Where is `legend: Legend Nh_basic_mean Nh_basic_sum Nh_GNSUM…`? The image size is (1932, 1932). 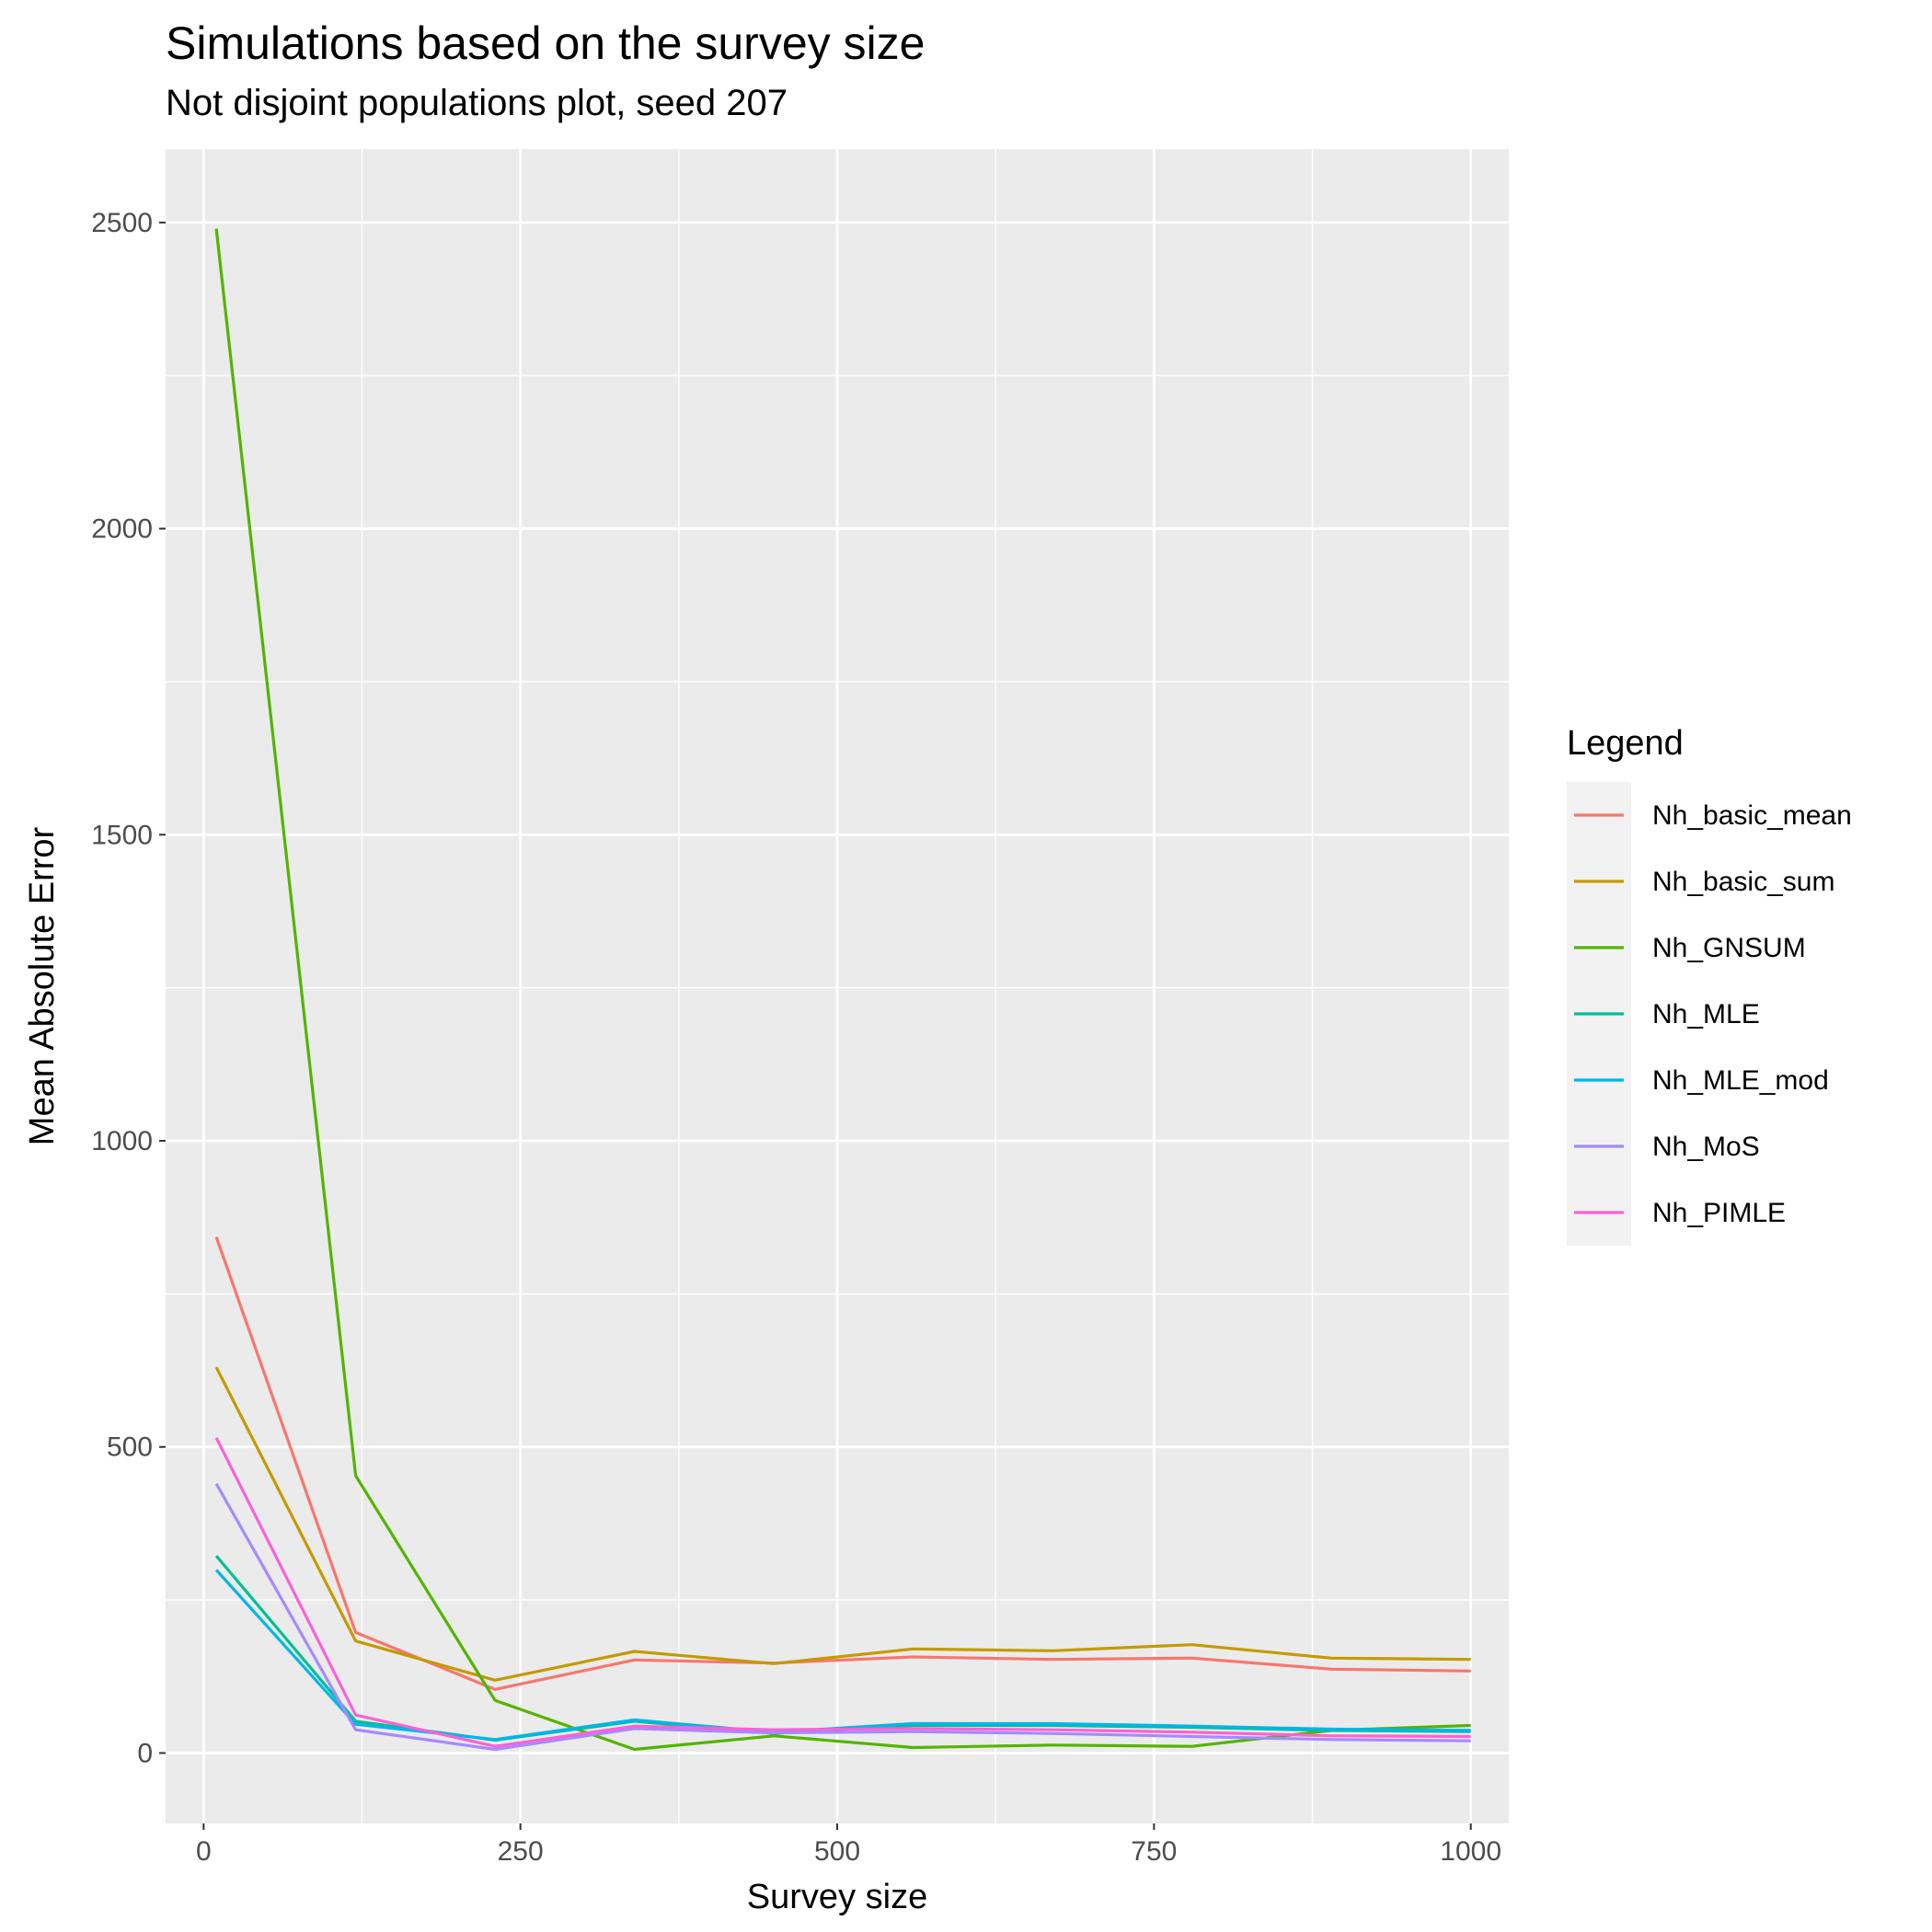
legend: Legend Nh_basic_mean Nh_basic_sum Nh_GNSUM… is located at coordinates (1709, 985).